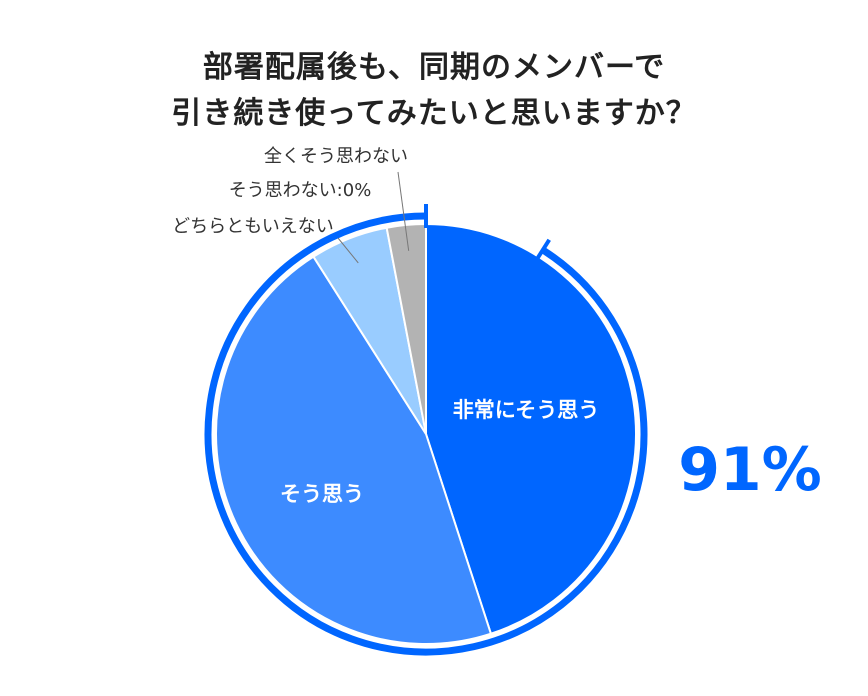  What do you see at coordinates (434, 113) in the screenshot?
I see `chart-title-line2: 引き続き使ってみたいと思いますか？` at bounding box center [434, 113].